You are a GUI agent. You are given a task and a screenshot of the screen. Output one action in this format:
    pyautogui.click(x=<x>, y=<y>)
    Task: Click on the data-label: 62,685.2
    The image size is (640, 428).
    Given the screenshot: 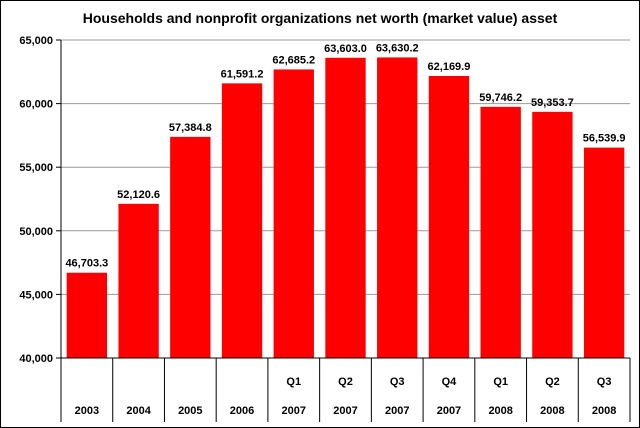 What is the action you would take?
    pyautogui.click(x=293, y=60)
    